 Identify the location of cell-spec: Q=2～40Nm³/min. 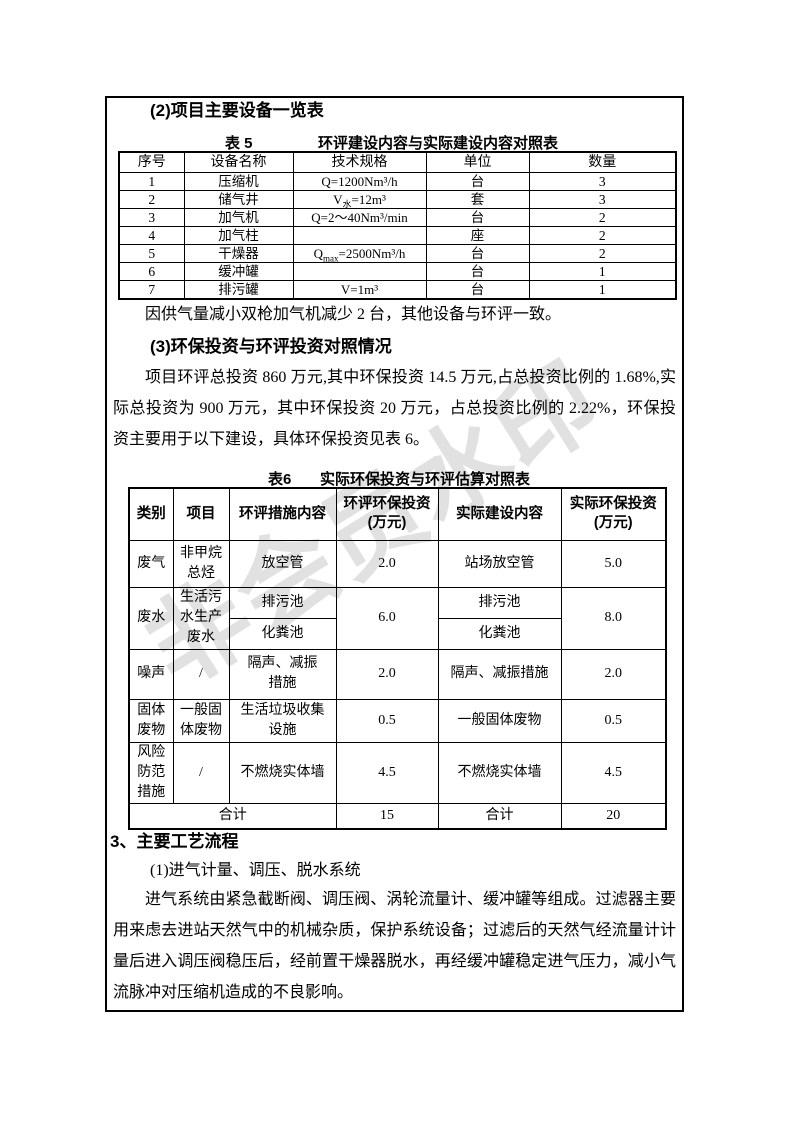
(359, 217).